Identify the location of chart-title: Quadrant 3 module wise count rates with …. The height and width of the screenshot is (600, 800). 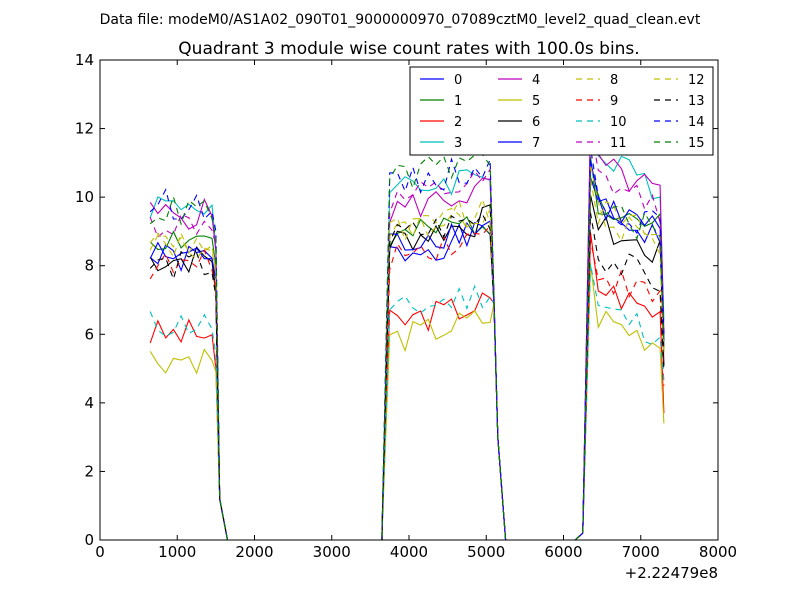
(408, 49).